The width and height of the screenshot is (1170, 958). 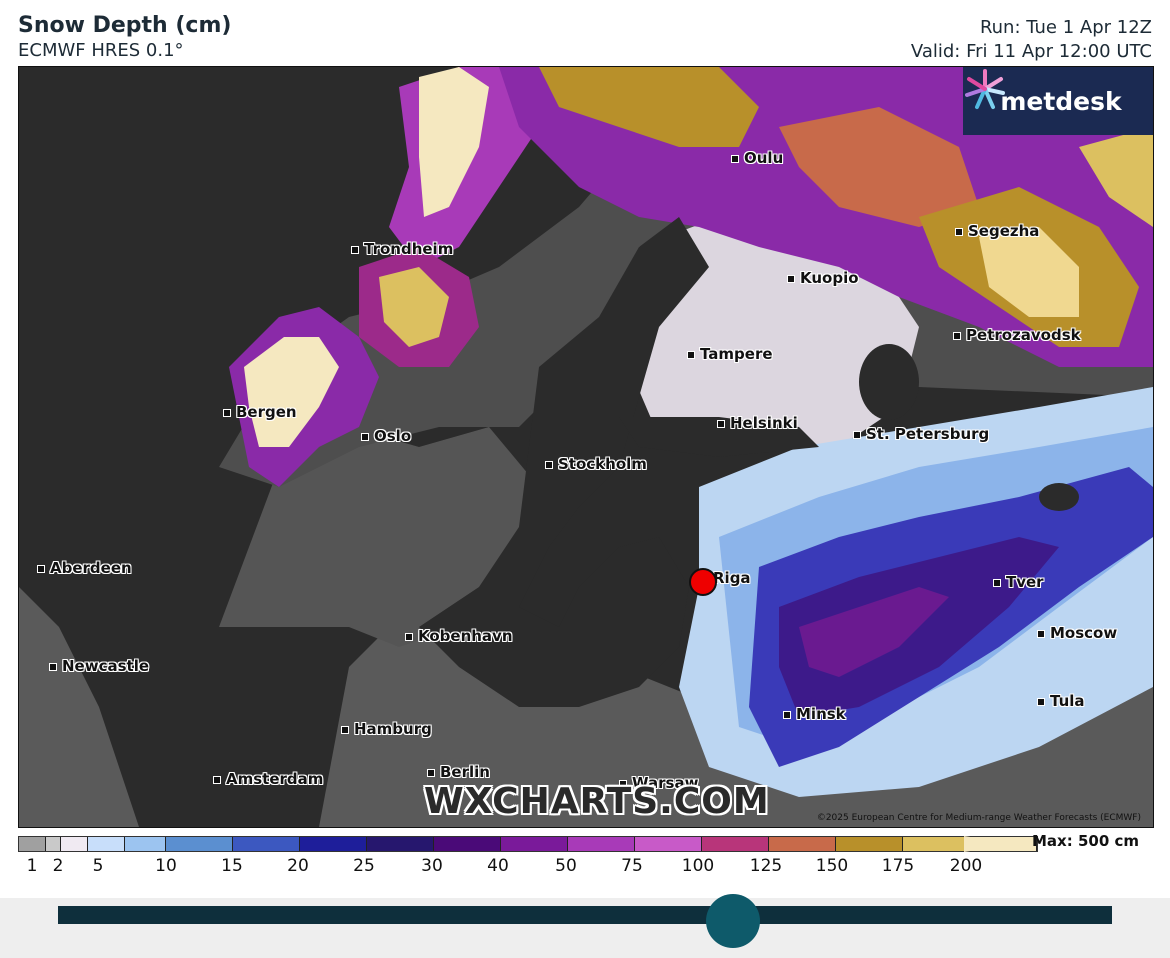 What do you see at coordinates (658, 783) in the screenshot?
I see `city-warsaw: Warsaw` at bounding box center [658, 783].